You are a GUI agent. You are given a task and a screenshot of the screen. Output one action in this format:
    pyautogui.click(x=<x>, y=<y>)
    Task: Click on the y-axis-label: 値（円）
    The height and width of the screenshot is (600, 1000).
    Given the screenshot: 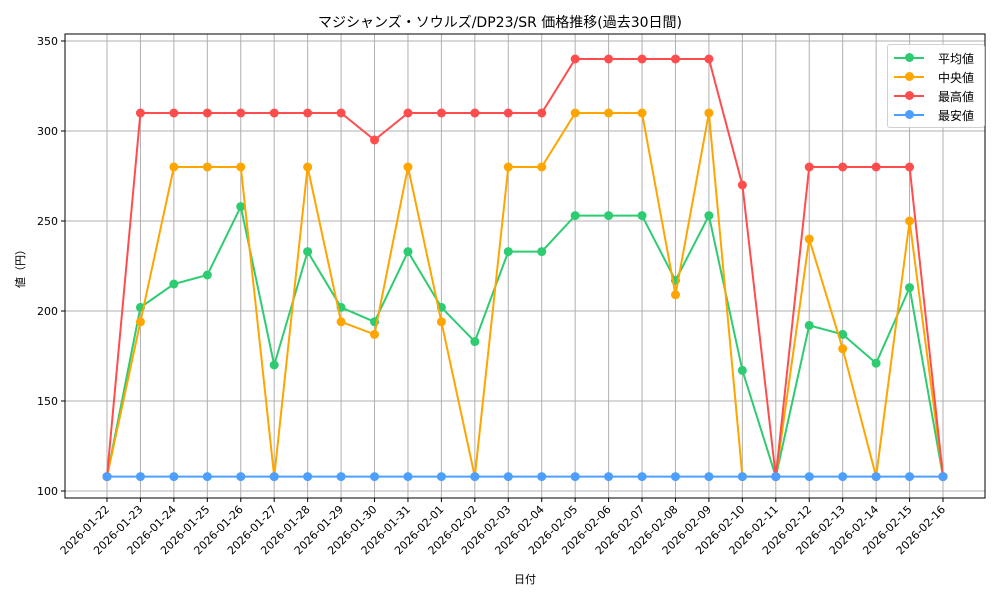 What is the action you would take?
    pyautogui.click(x=20, y=266)
    